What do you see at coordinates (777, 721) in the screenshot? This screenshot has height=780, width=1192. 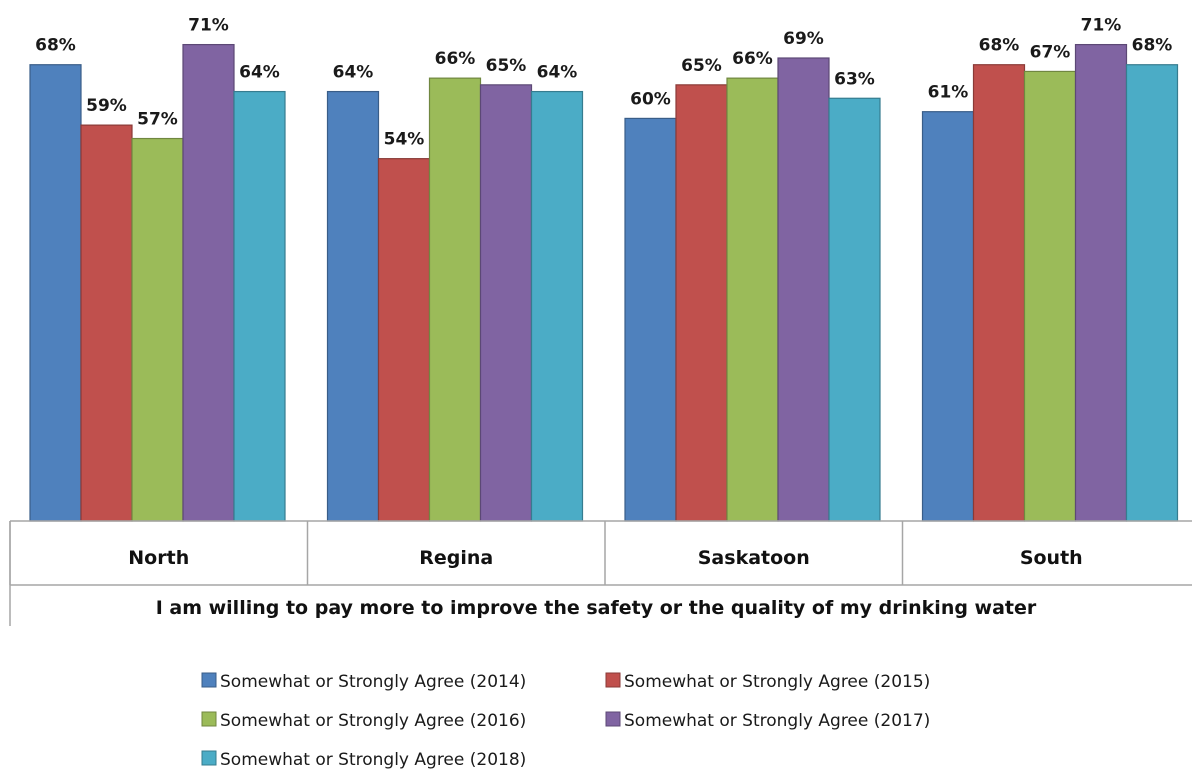 I see `legend-entry: Somewhat or Strongly Agree (2017)` at bounding box center [777, 721].